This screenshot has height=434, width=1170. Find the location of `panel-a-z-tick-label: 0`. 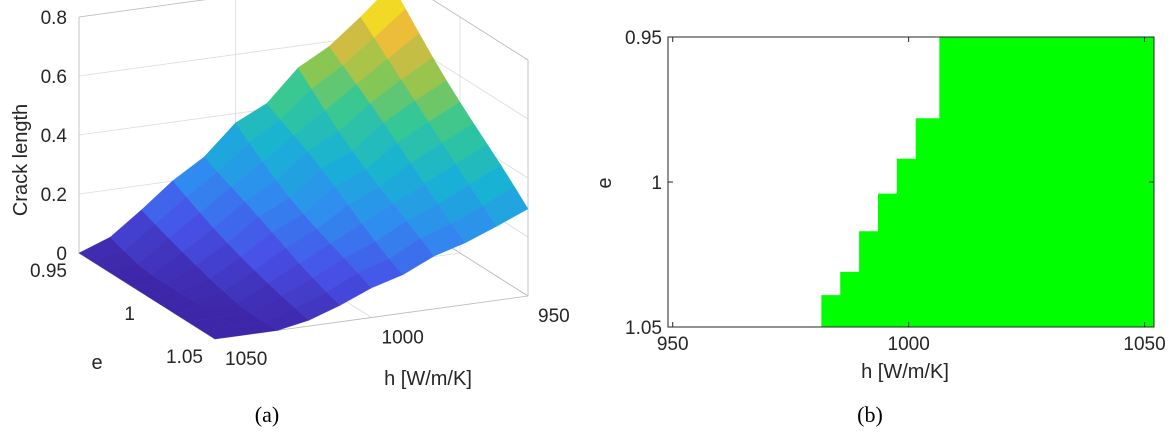

panel-a-z-tick-label: 0 is located at coordinates (61, 254).